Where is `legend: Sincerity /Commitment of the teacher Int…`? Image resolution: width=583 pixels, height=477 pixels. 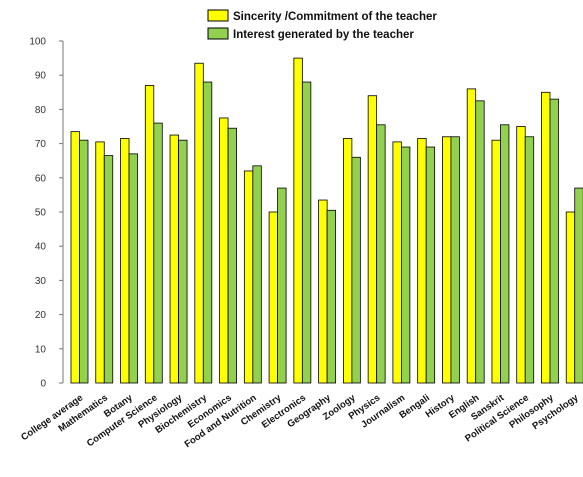
legend: Sincerity /Commitment of the teacher Int… is located at coordinates (322, 25).